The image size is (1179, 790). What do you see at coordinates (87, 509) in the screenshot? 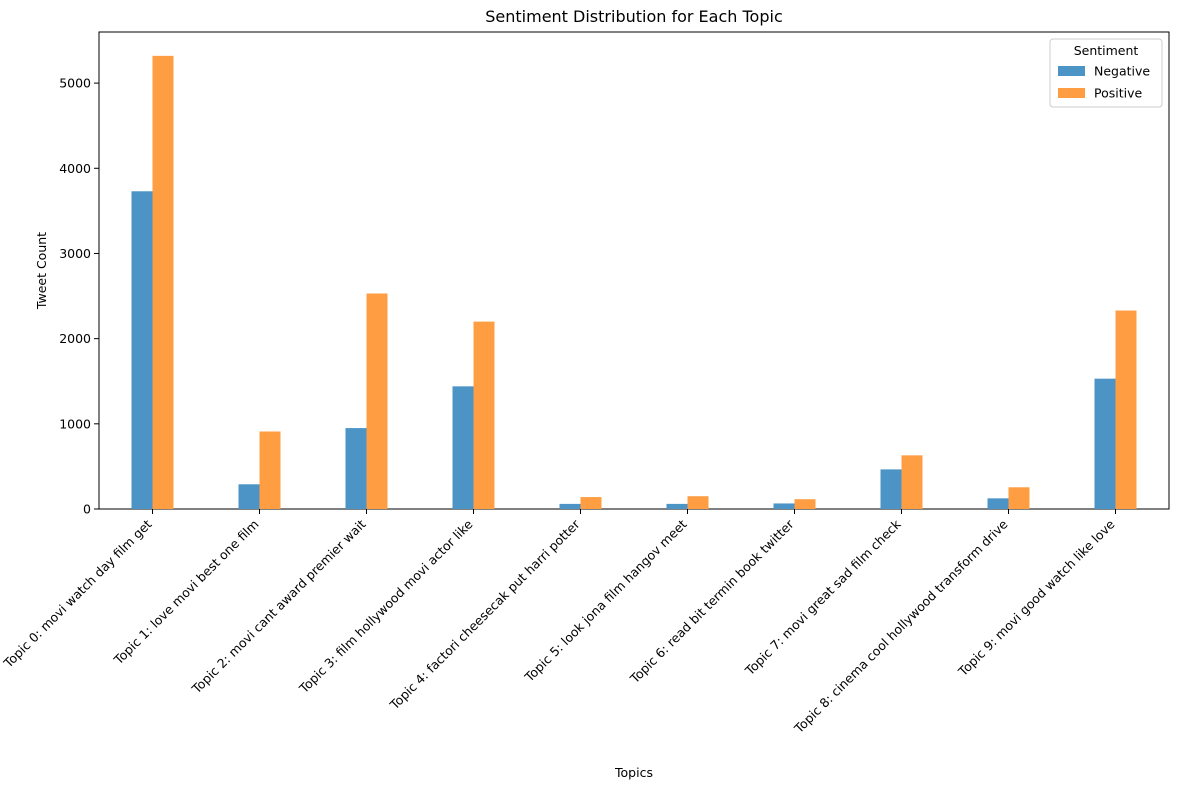
I see `y-tick-label: 0` at bounding box center [87, 509].